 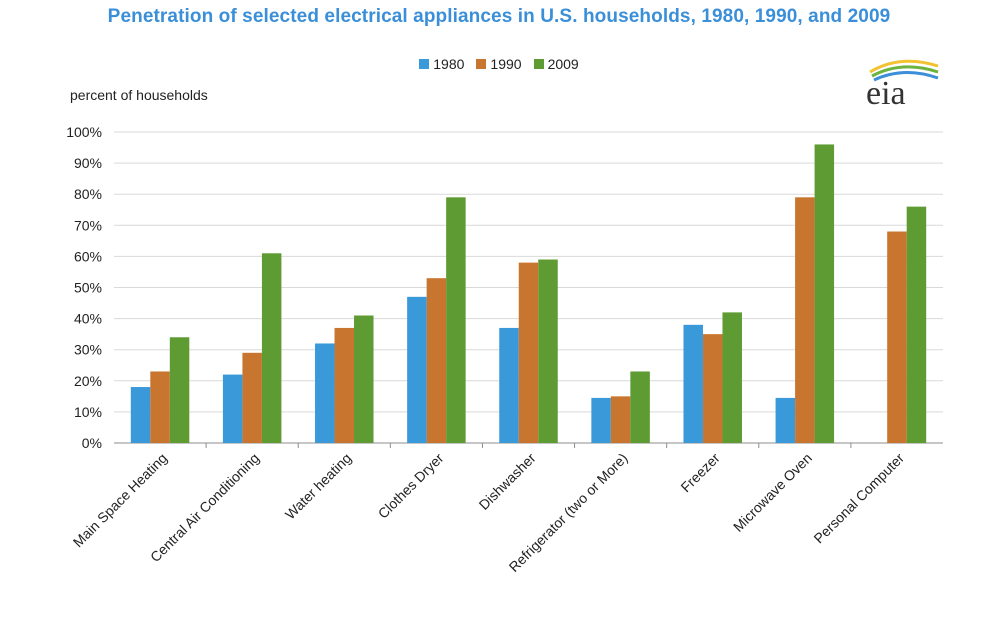 I want to click on y-tick-label: 40%, so click(x=88, y=319).